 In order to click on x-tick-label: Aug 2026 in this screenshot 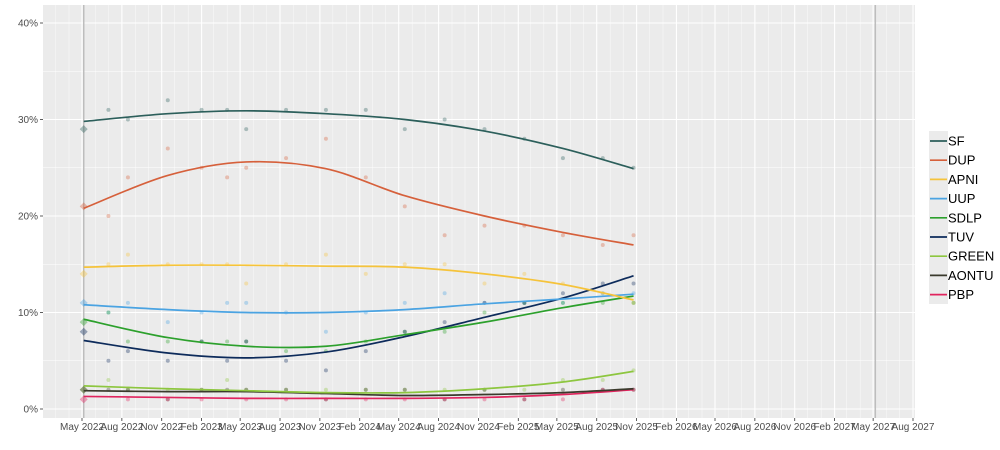, I will do `click(754, 427)`.